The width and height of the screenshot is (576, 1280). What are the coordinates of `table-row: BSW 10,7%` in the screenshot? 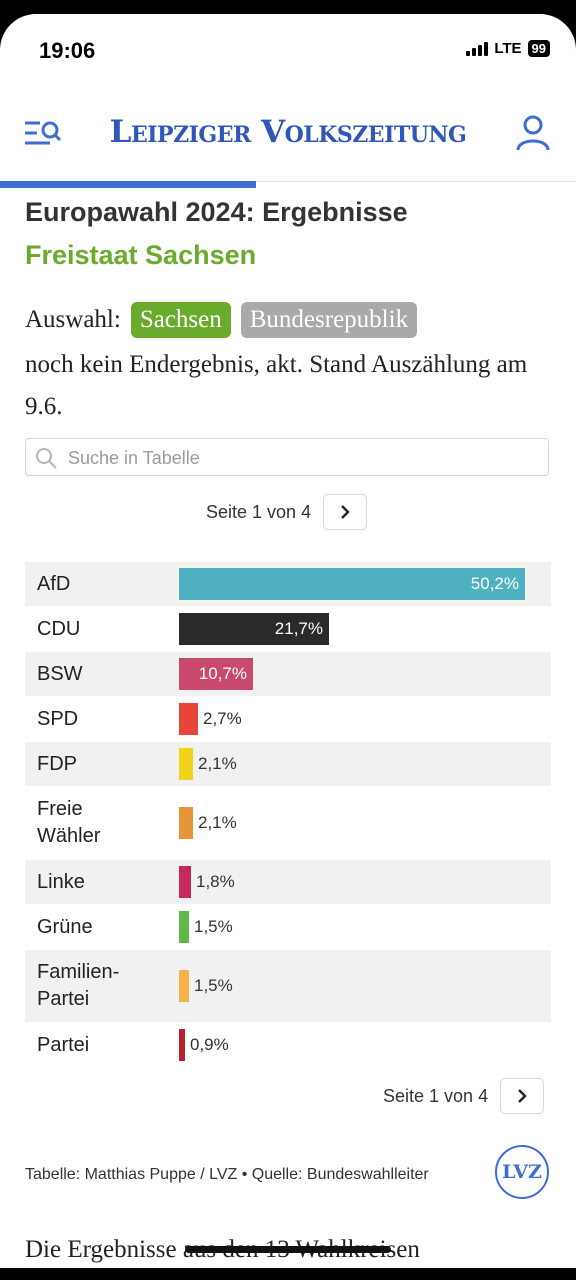 It's located at (288, 674).